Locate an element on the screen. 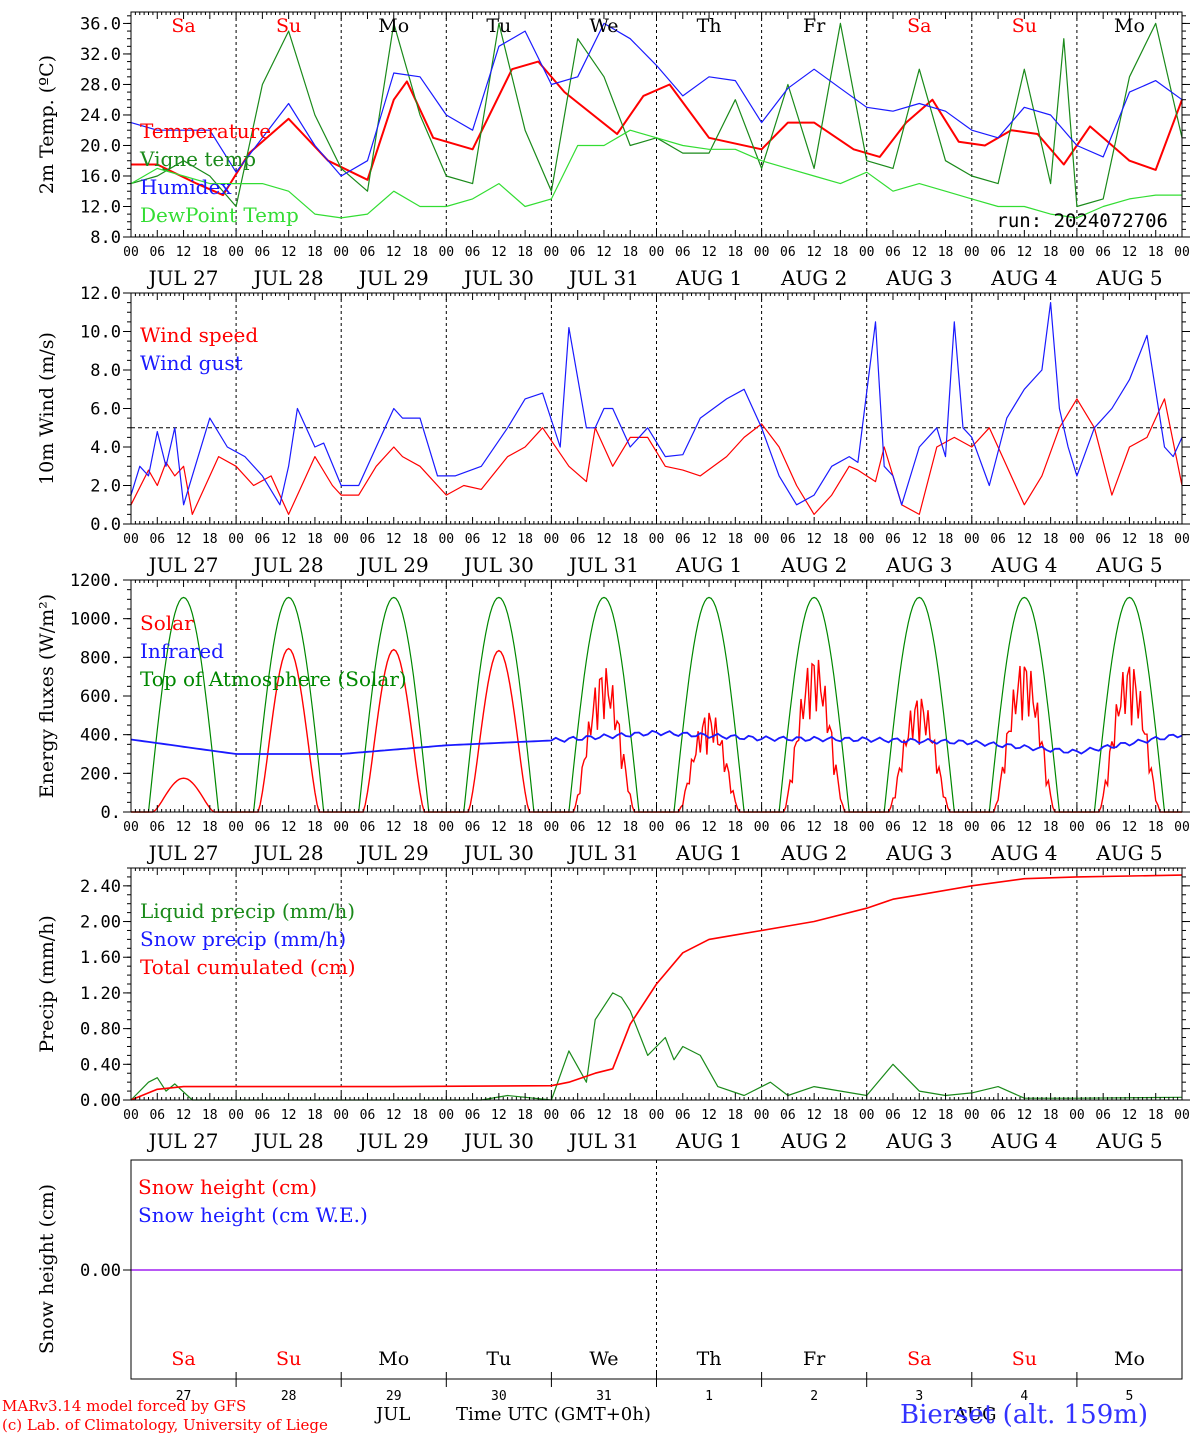 This screenshot has height=1440, width=1194. series-humidex is located at coordinates (656, 99).